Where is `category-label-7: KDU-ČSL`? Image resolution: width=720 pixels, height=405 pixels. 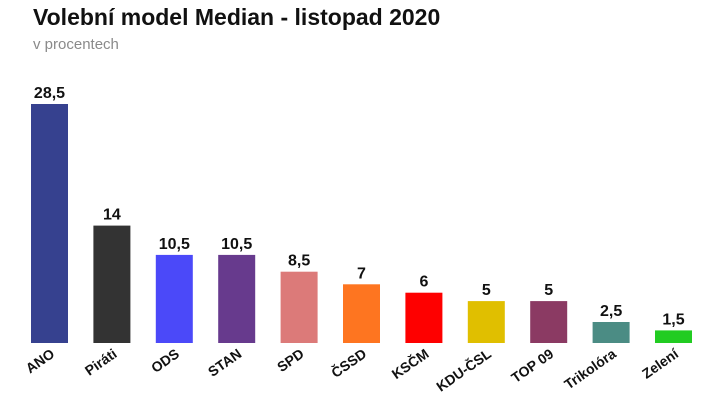
category-label-7: KDU-ČSL is located at coordinates (464, 369).